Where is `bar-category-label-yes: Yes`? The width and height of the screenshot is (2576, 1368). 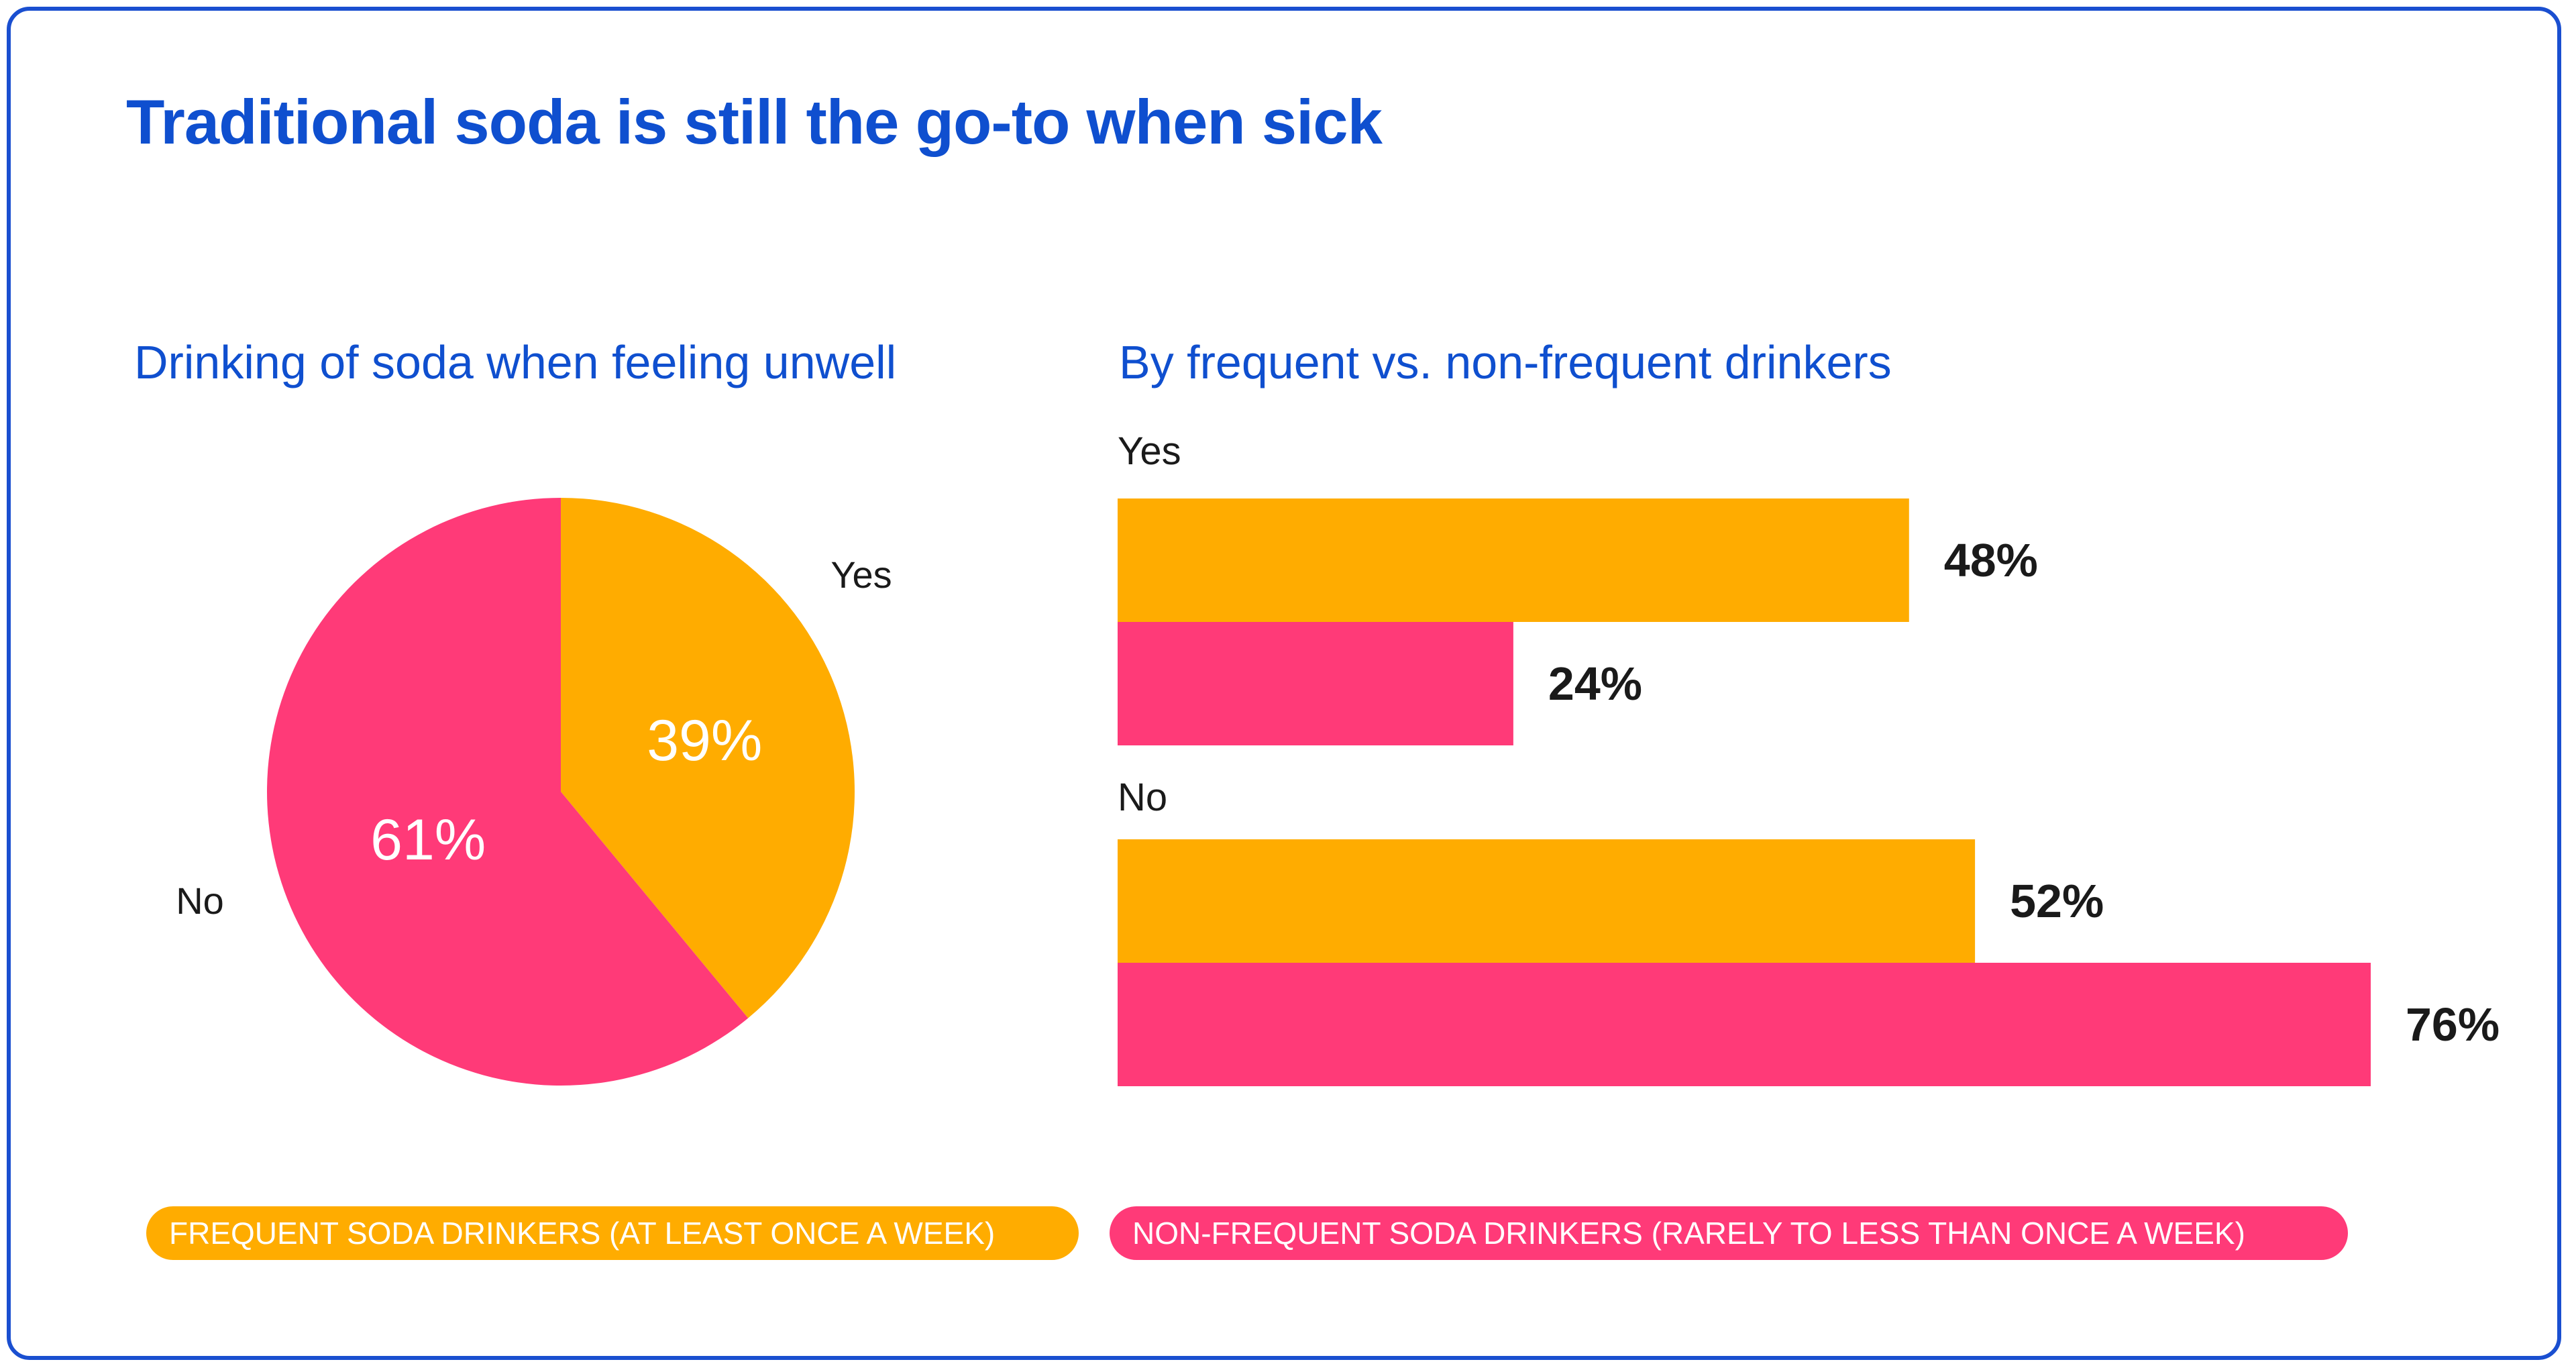 bar-category-label-yes: Yes is located at coordinates (1149, 451).